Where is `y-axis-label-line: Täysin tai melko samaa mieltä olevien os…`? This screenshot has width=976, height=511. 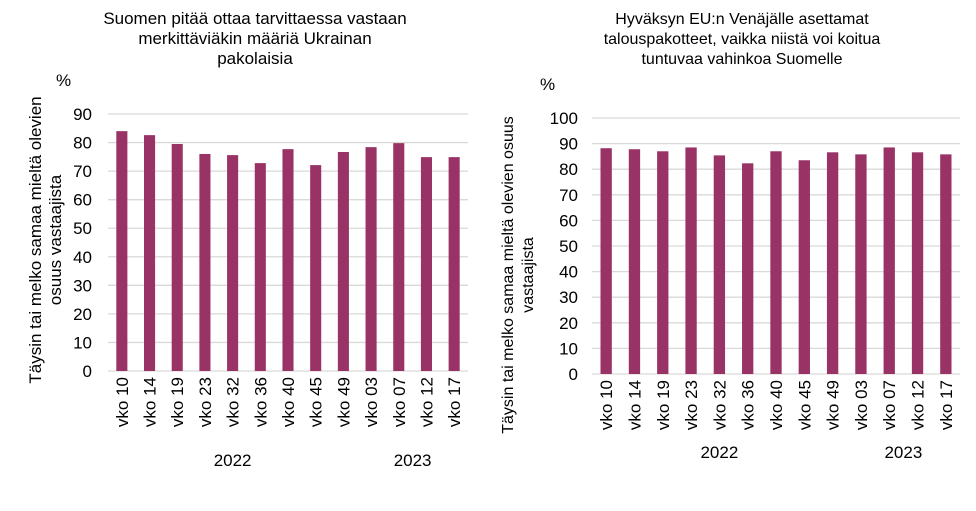 y-axis-label-line: Täysin tai melko samaa mieltä olevien os… is located at coordinates (508, 274).